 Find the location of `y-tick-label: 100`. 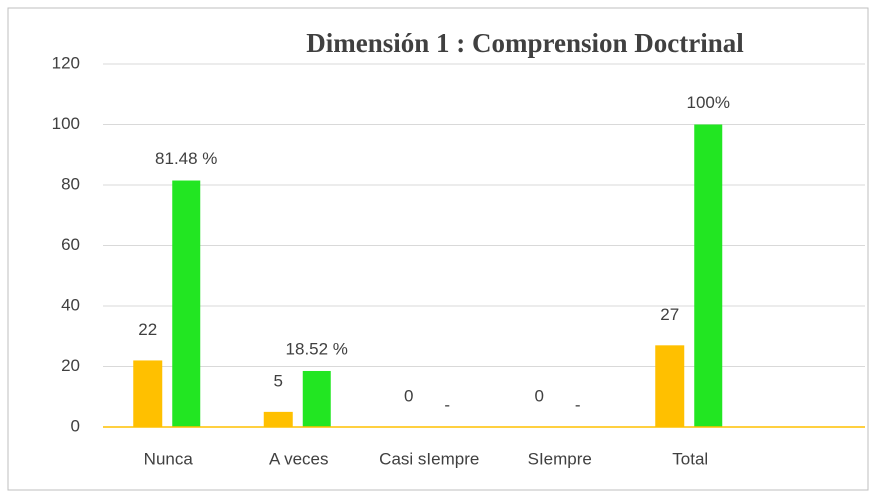

y-tick-label: 100 is located at coordinates (66, 123).